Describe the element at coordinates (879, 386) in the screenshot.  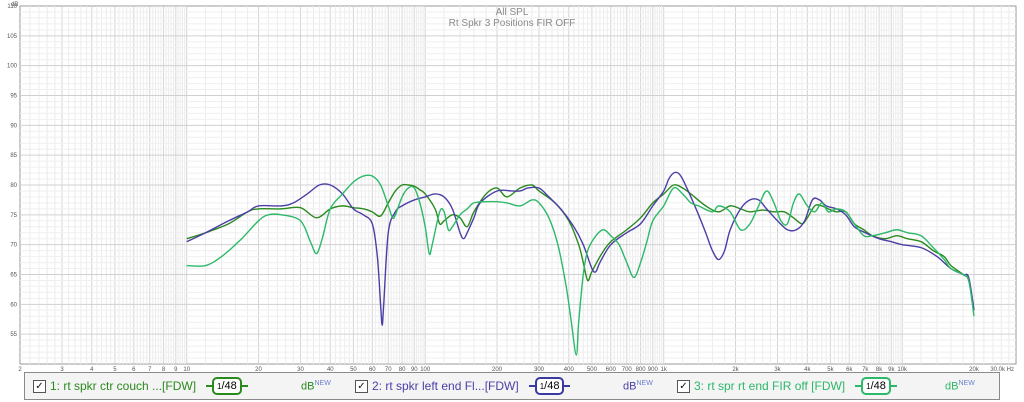
I see `smoothing-denominator-3: 48` at that location.